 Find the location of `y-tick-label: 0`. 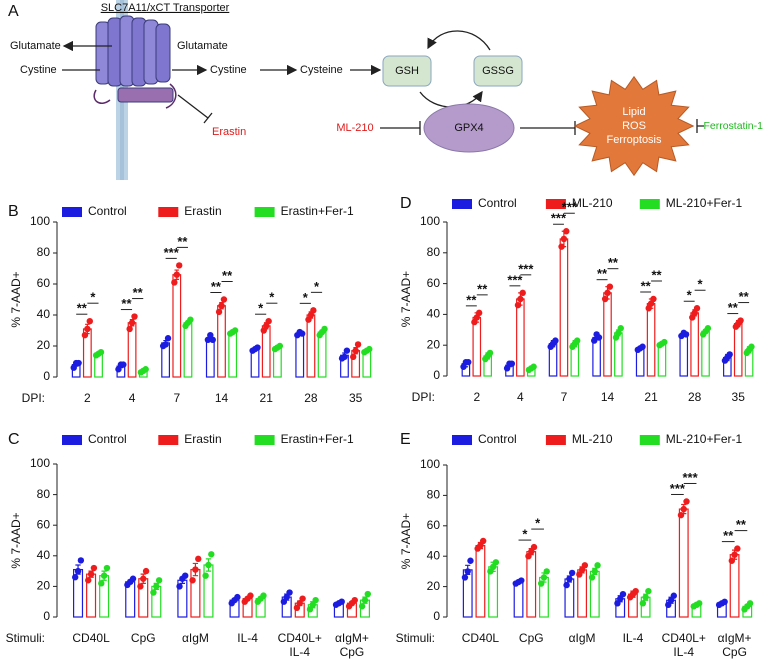

y-tick-label: 0 is located at coordinates (436, 616).